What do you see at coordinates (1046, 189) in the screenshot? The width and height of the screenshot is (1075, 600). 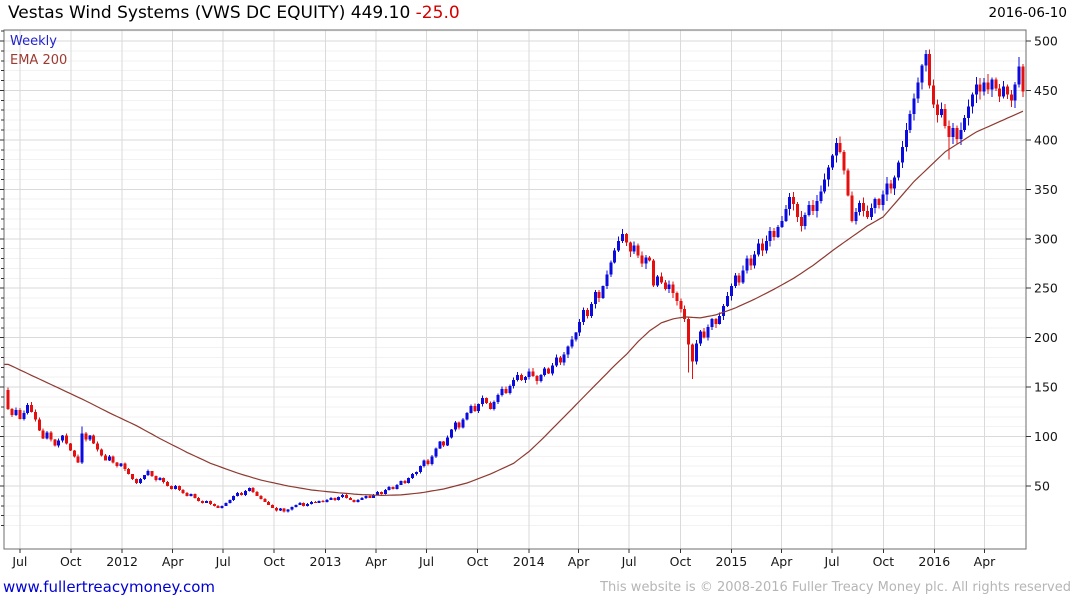 I see `svg-text: 350` at bounding box center [1046, 189].